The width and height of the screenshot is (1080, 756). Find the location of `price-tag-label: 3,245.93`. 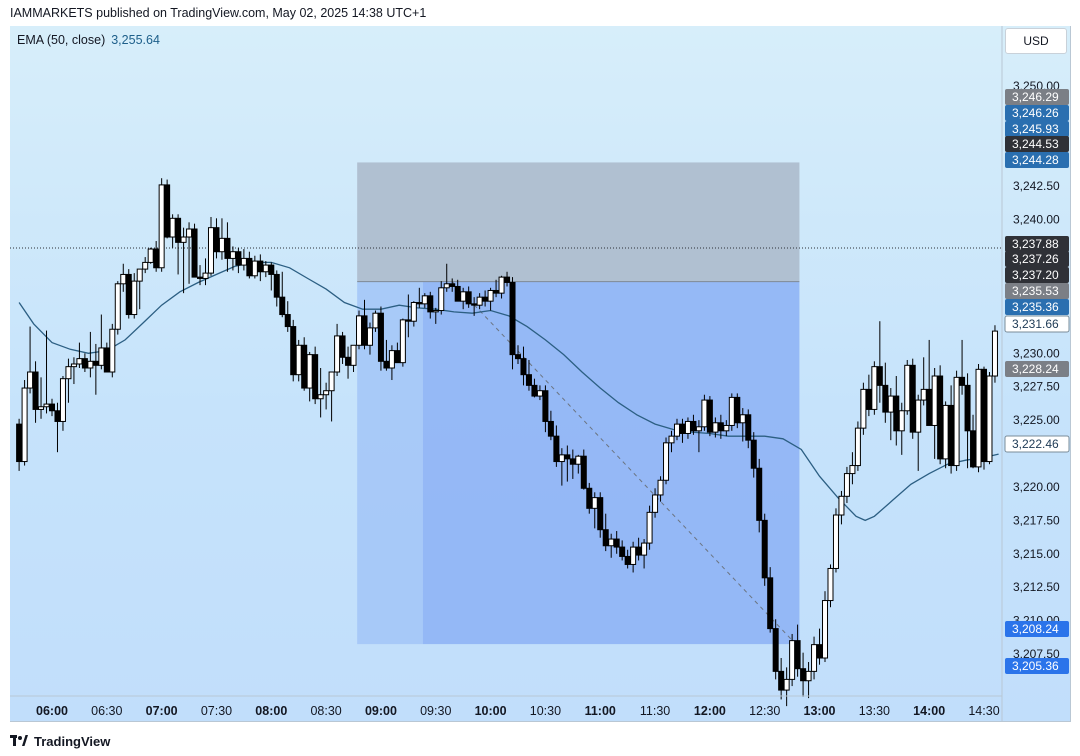

price-tag-label: 3,245.93 is located at coordinates (1035, 129).